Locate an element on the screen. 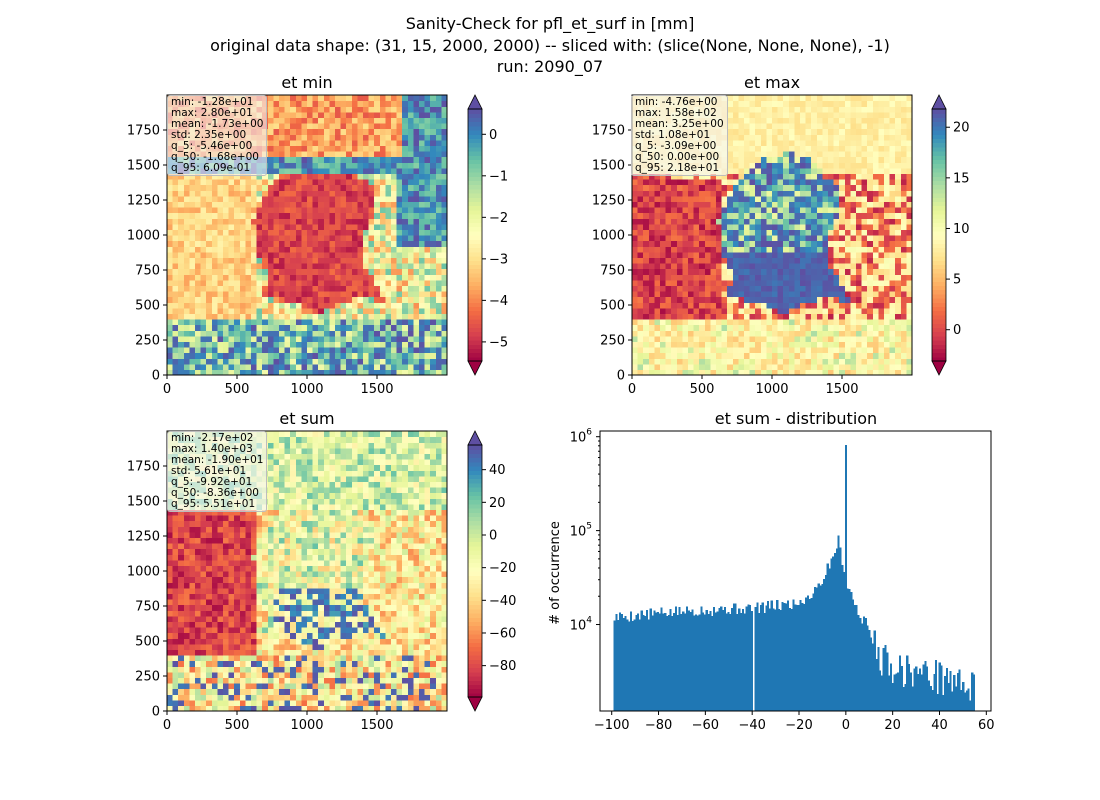 The height and width of the screenshot is (800, 1100). colorbar-tick-label: −3 is located at coordinates (498, 259).